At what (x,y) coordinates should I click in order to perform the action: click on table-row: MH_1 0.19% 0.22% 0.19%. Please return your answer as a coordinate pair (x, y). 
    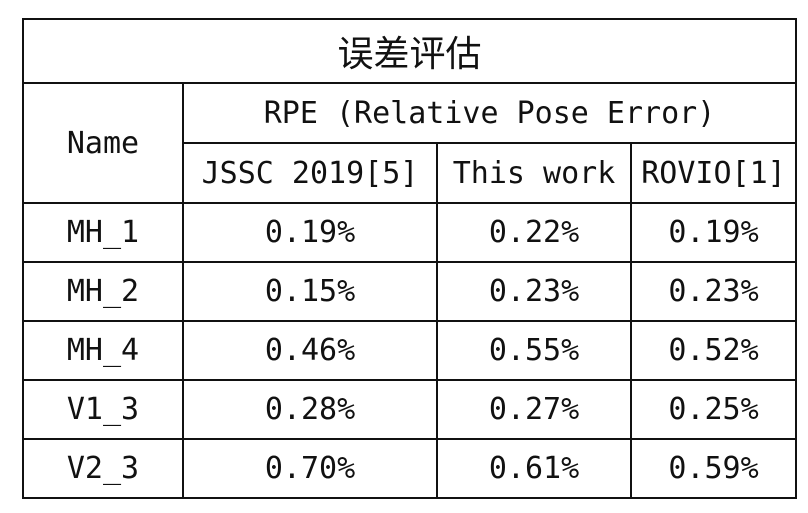
    Looking at the image, I should click on (410, 232).